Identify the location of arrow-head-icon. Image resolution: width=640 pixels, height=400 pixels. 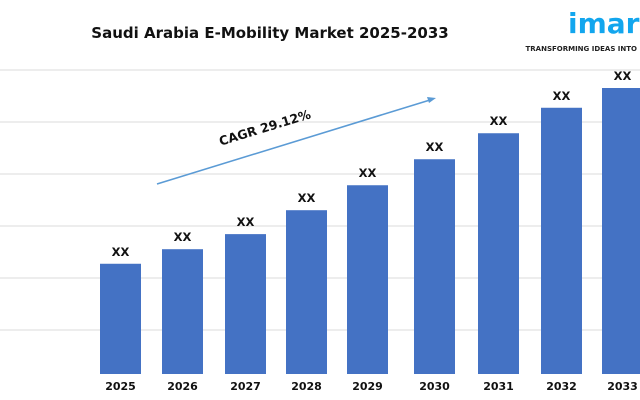
(431, 100).